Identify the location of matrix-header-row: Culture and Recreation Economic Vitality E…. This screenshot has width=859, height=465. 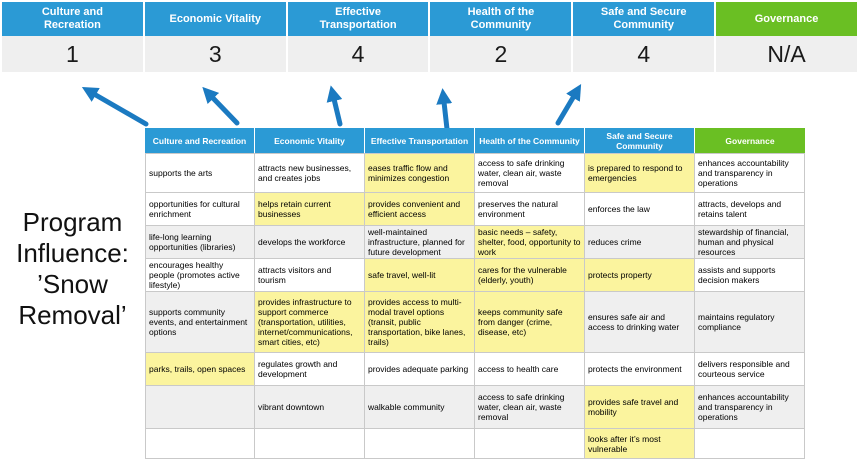
(475, 140).